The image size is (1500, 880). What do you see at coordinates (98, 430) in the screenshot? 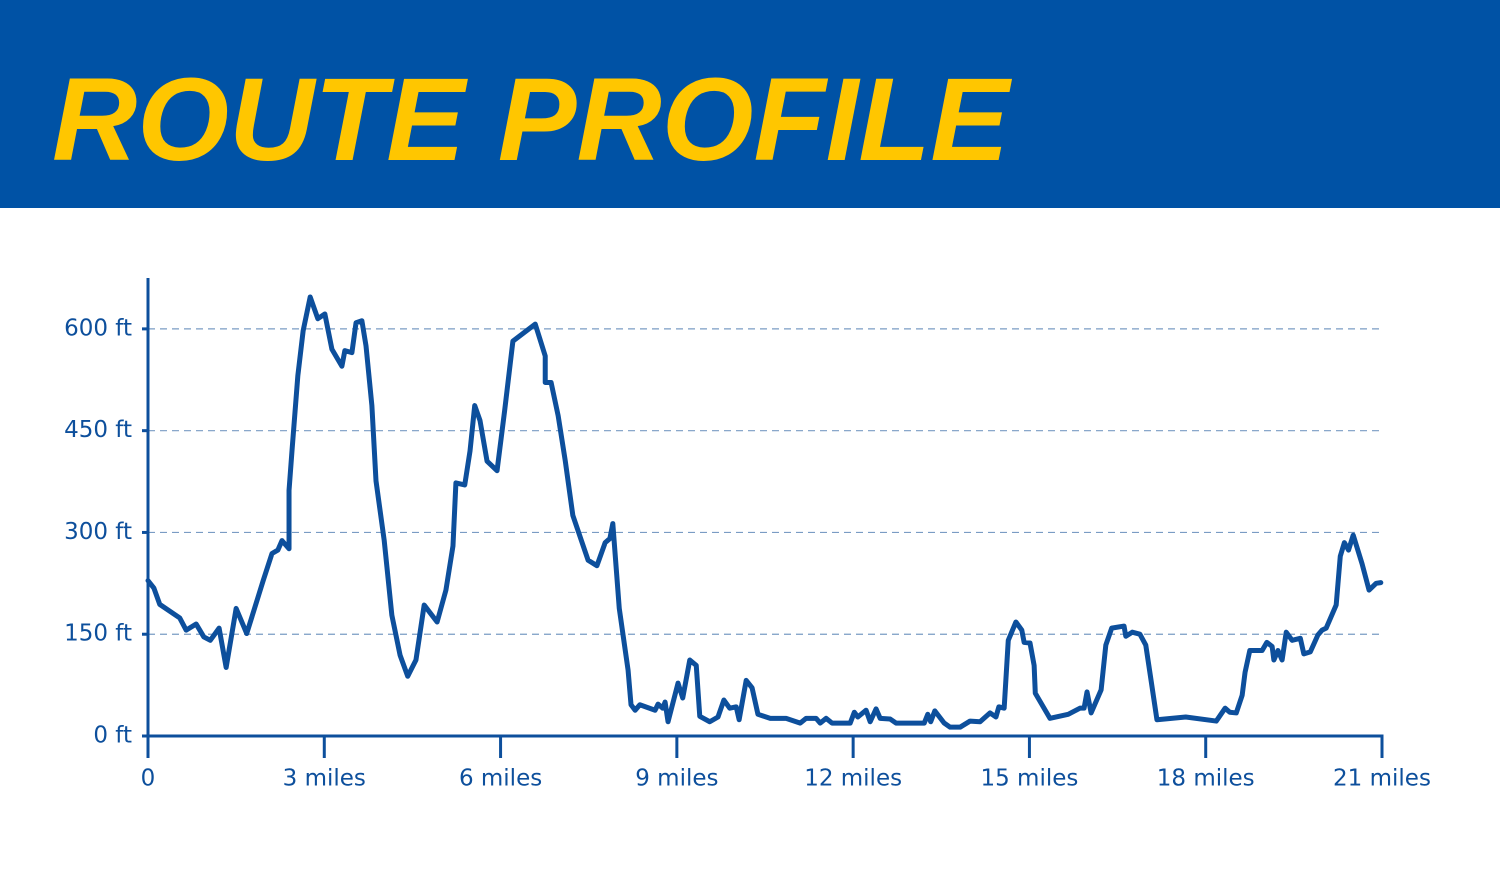
I see `y-tick-label: 450 ft` at bounding box center [98, 430].